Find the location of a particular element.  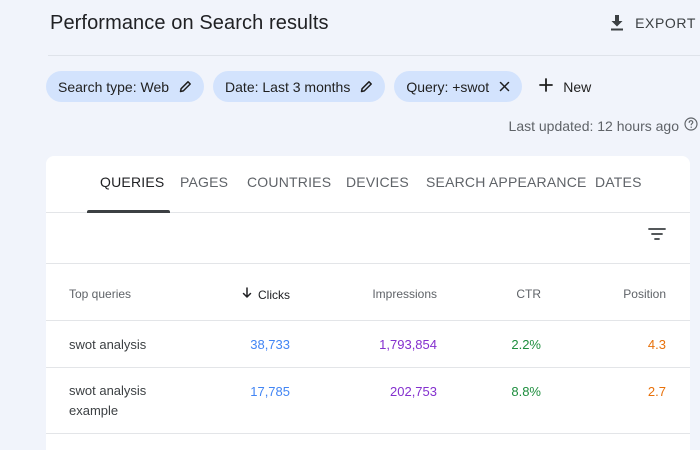

new-filter-button: New is located at coordinates (565, 86).